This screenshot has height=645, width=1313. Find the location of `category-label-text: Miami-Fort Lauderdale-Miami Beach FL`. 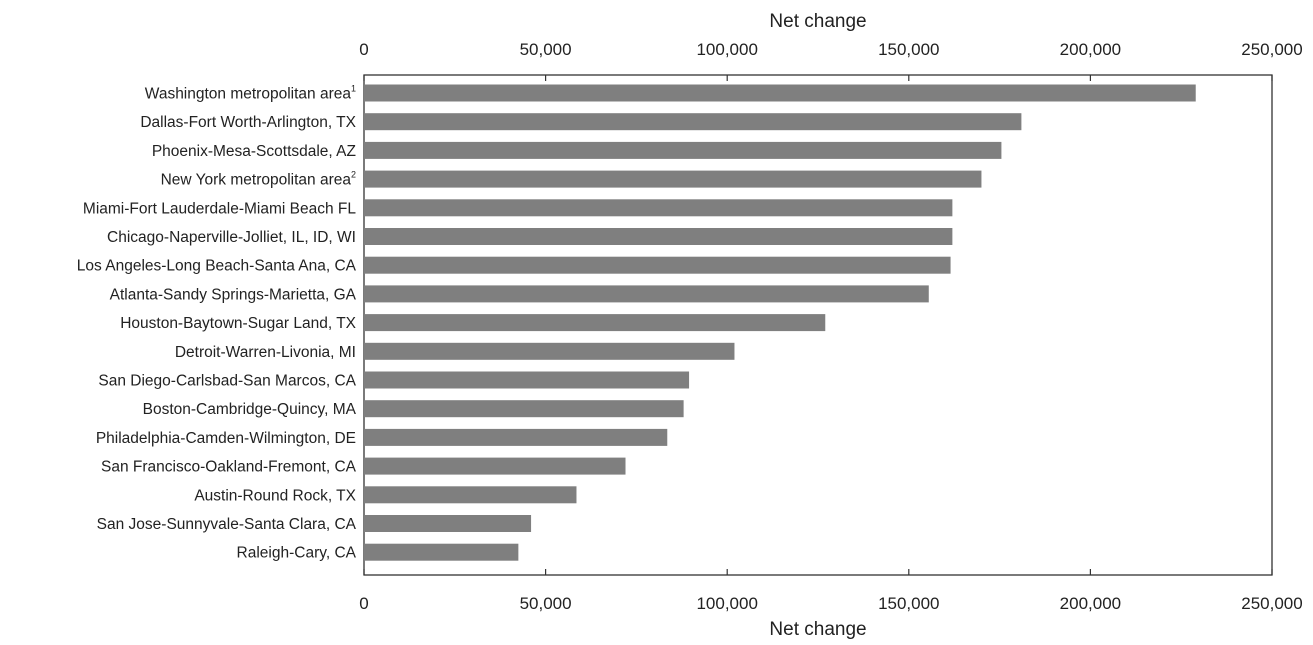

category-label-text: Miami-Fort Lauderdale-Miami Beach FL is located at coordinates (219, 208).